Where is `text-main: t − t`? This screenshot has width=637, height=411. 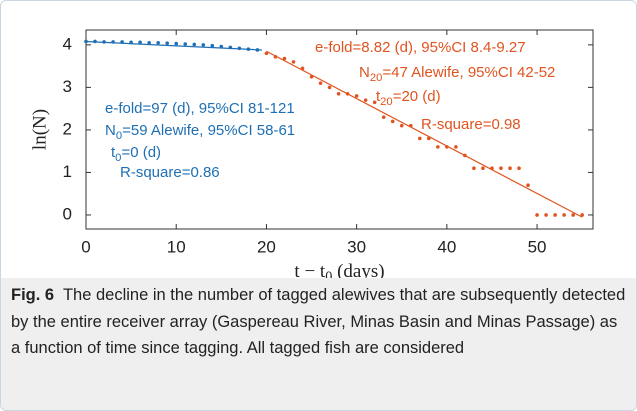 text-main: t − t is located at coordinates (309, 269).